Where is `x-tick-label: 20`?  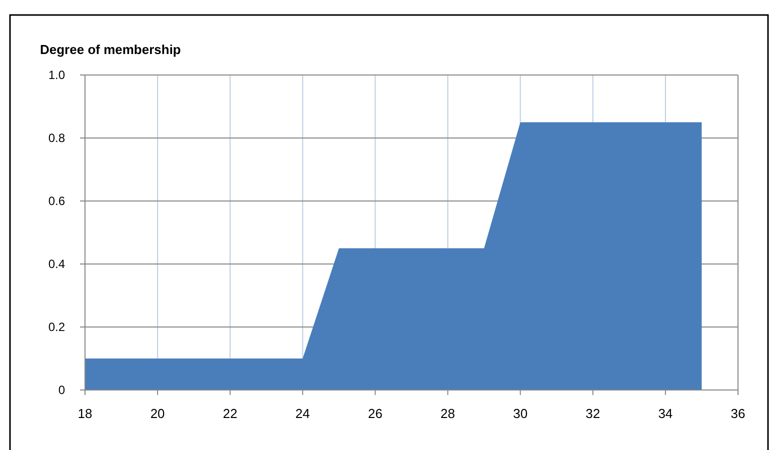
x-tick-label: 20 is located at coordinates (157, 413).